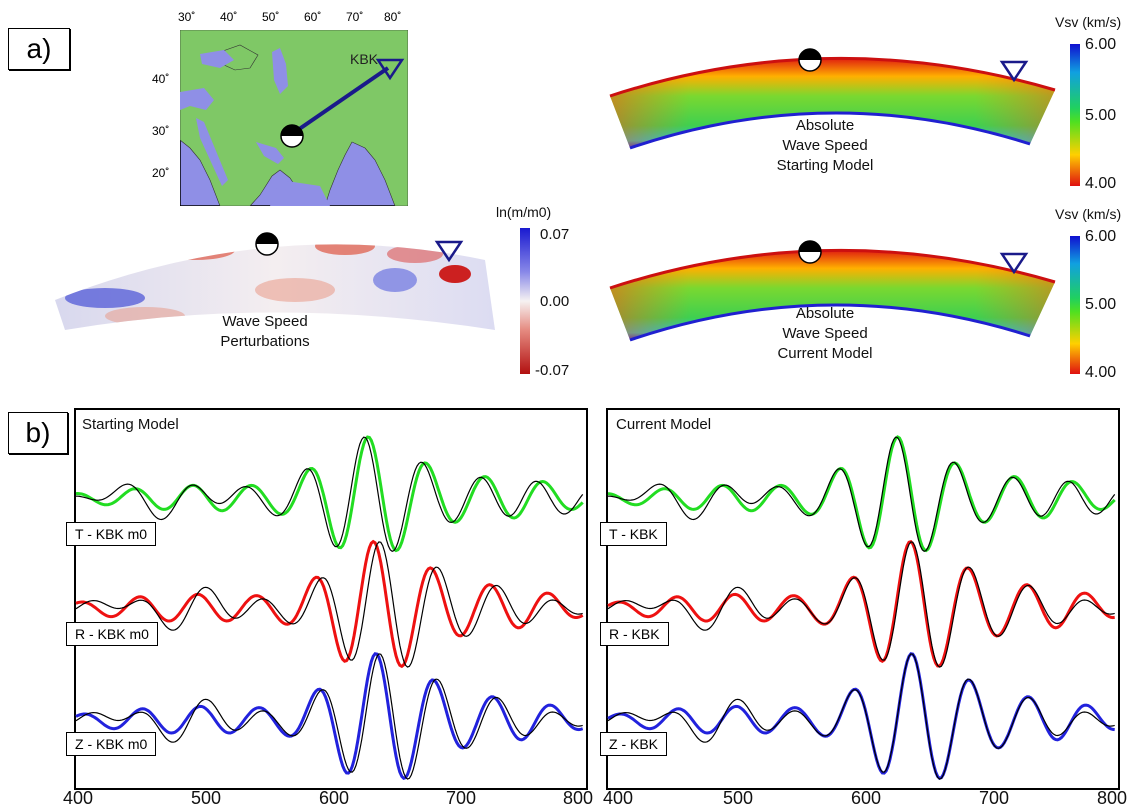  I want to click on panel-b-label: b), so click(38, 433).